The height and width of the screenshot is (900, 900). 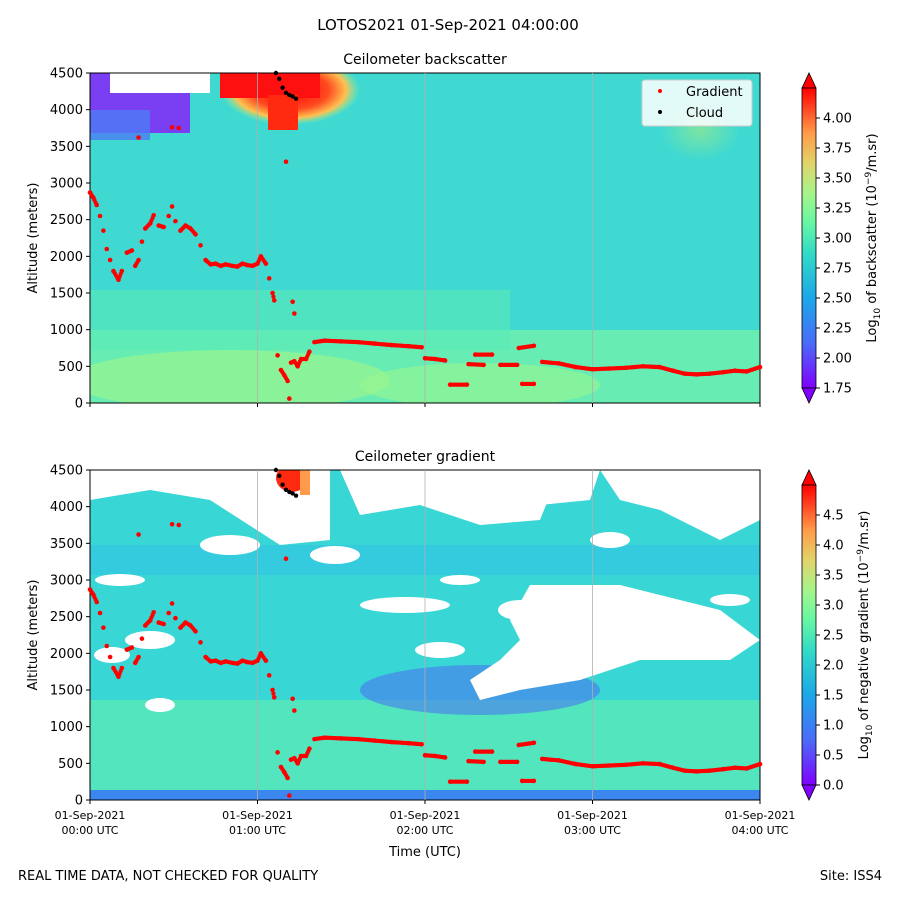 What do you see at coordinates (66, 294) in the screenshot?
I see `y-tick-label: 1500` at bounding box center [66, 294].